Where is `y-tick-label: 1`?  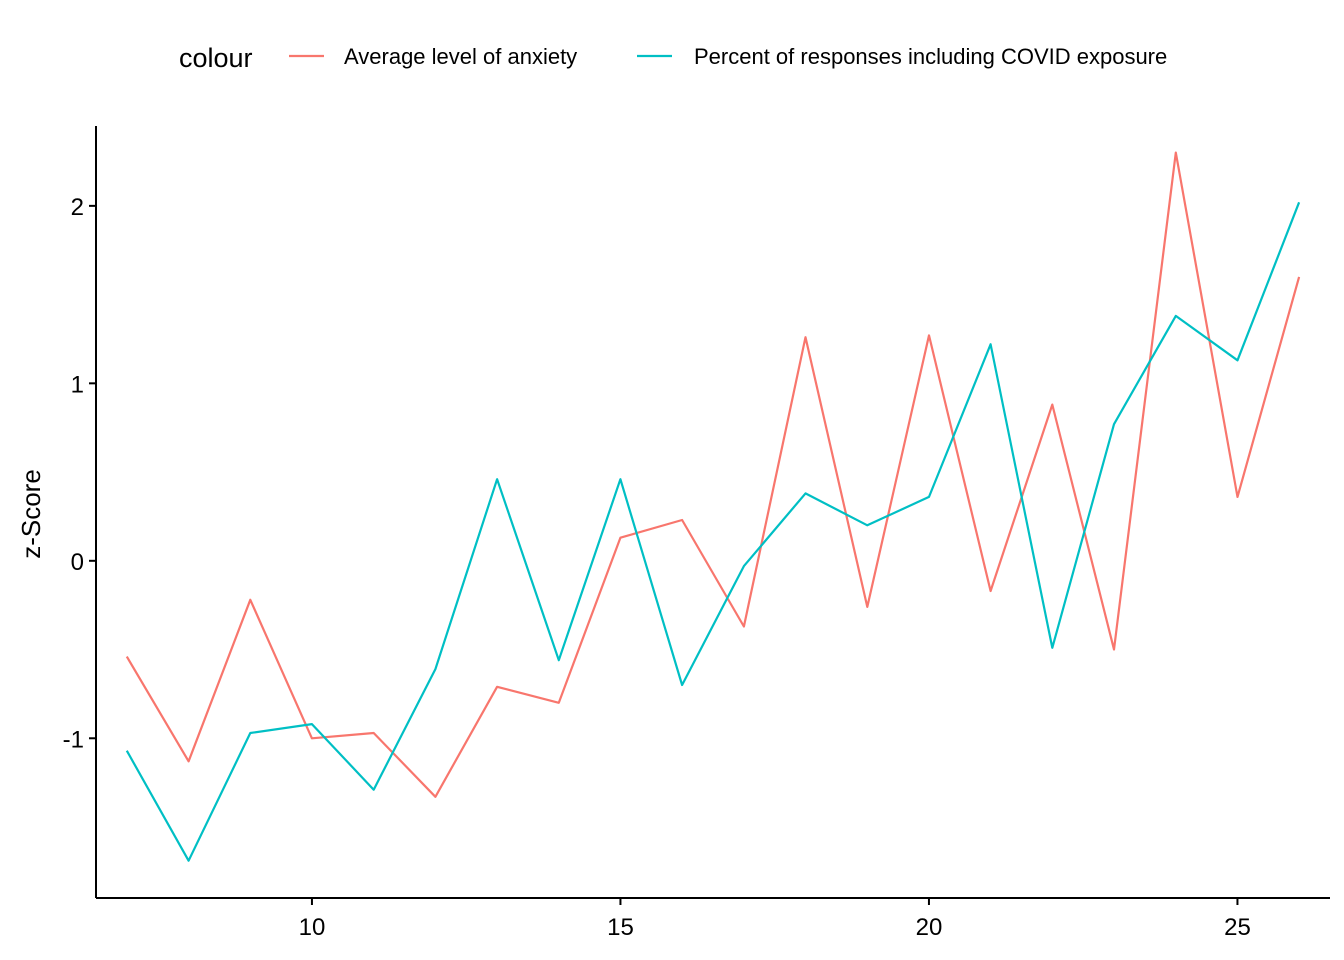
y-tick-label: 1 is located at coordinates (77, 384).